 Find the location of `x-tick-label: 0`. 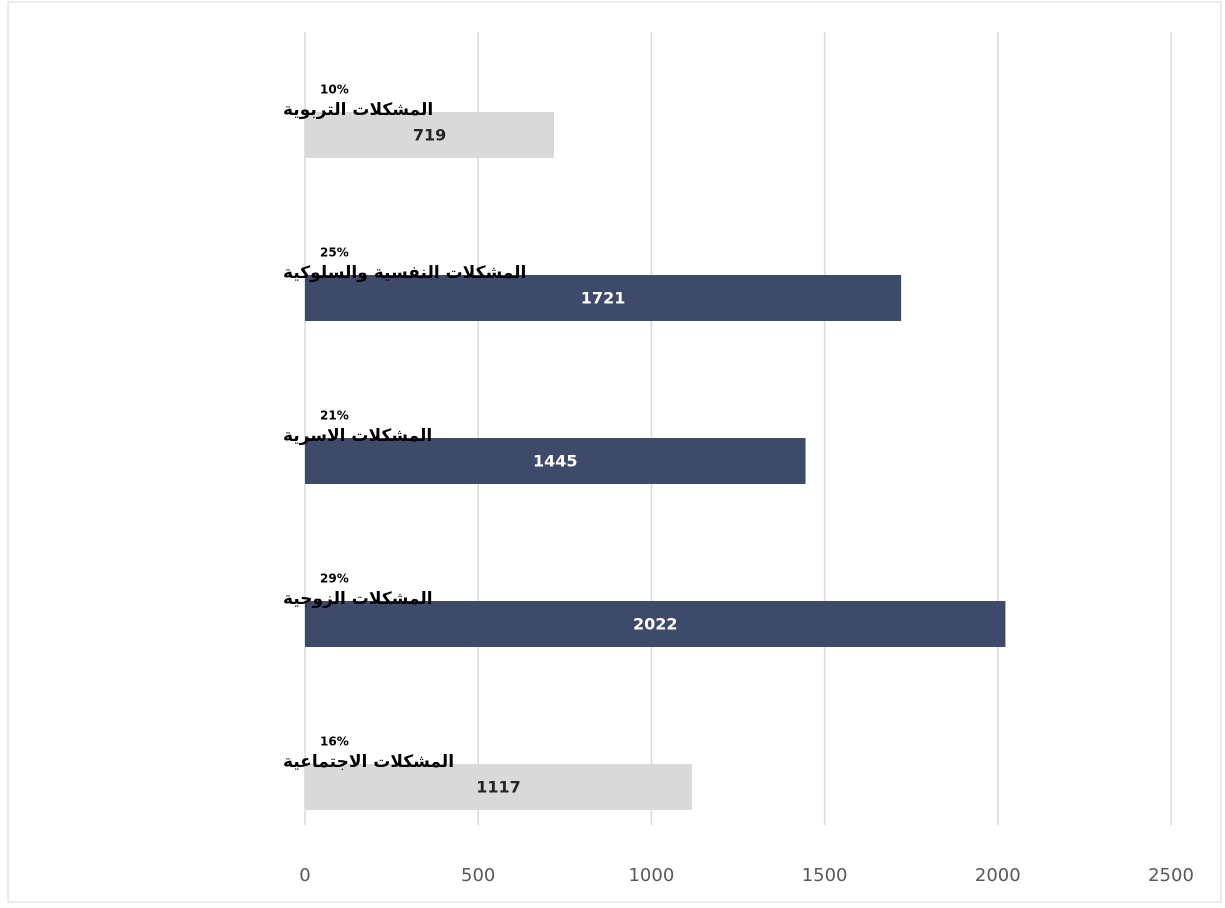

x-tick-label: 0 is located at coordinates (304, 875).